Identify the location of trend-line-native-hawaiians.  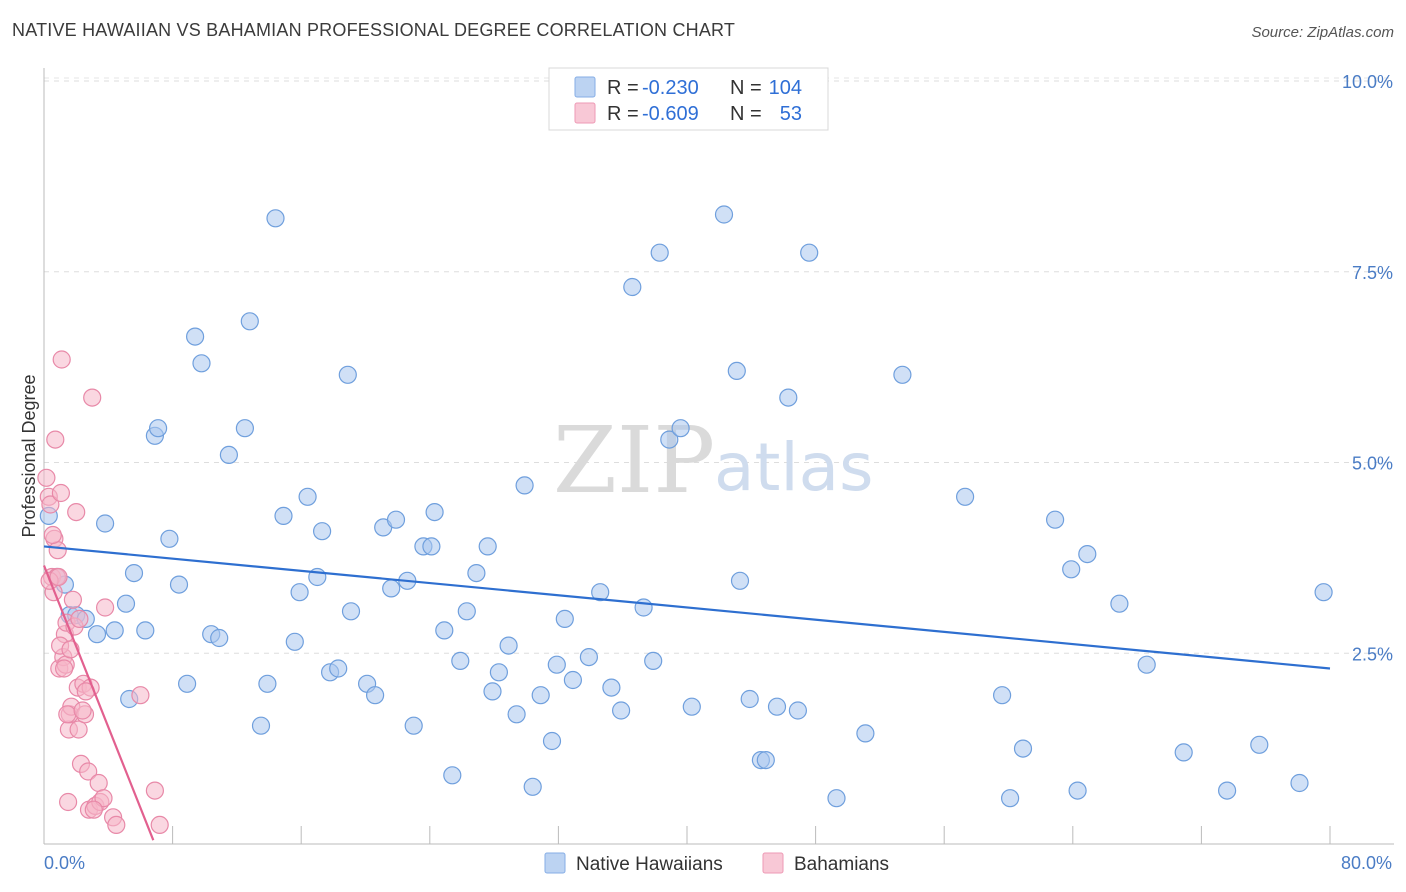
(687, 607).